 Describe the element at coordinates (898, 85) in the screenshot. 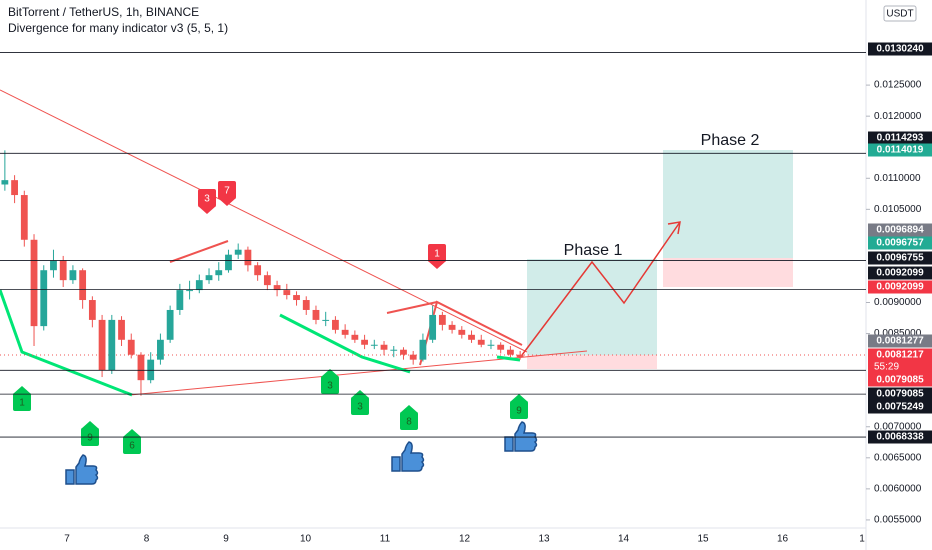

I see `y-tick-label: 0.0125000` at that location.